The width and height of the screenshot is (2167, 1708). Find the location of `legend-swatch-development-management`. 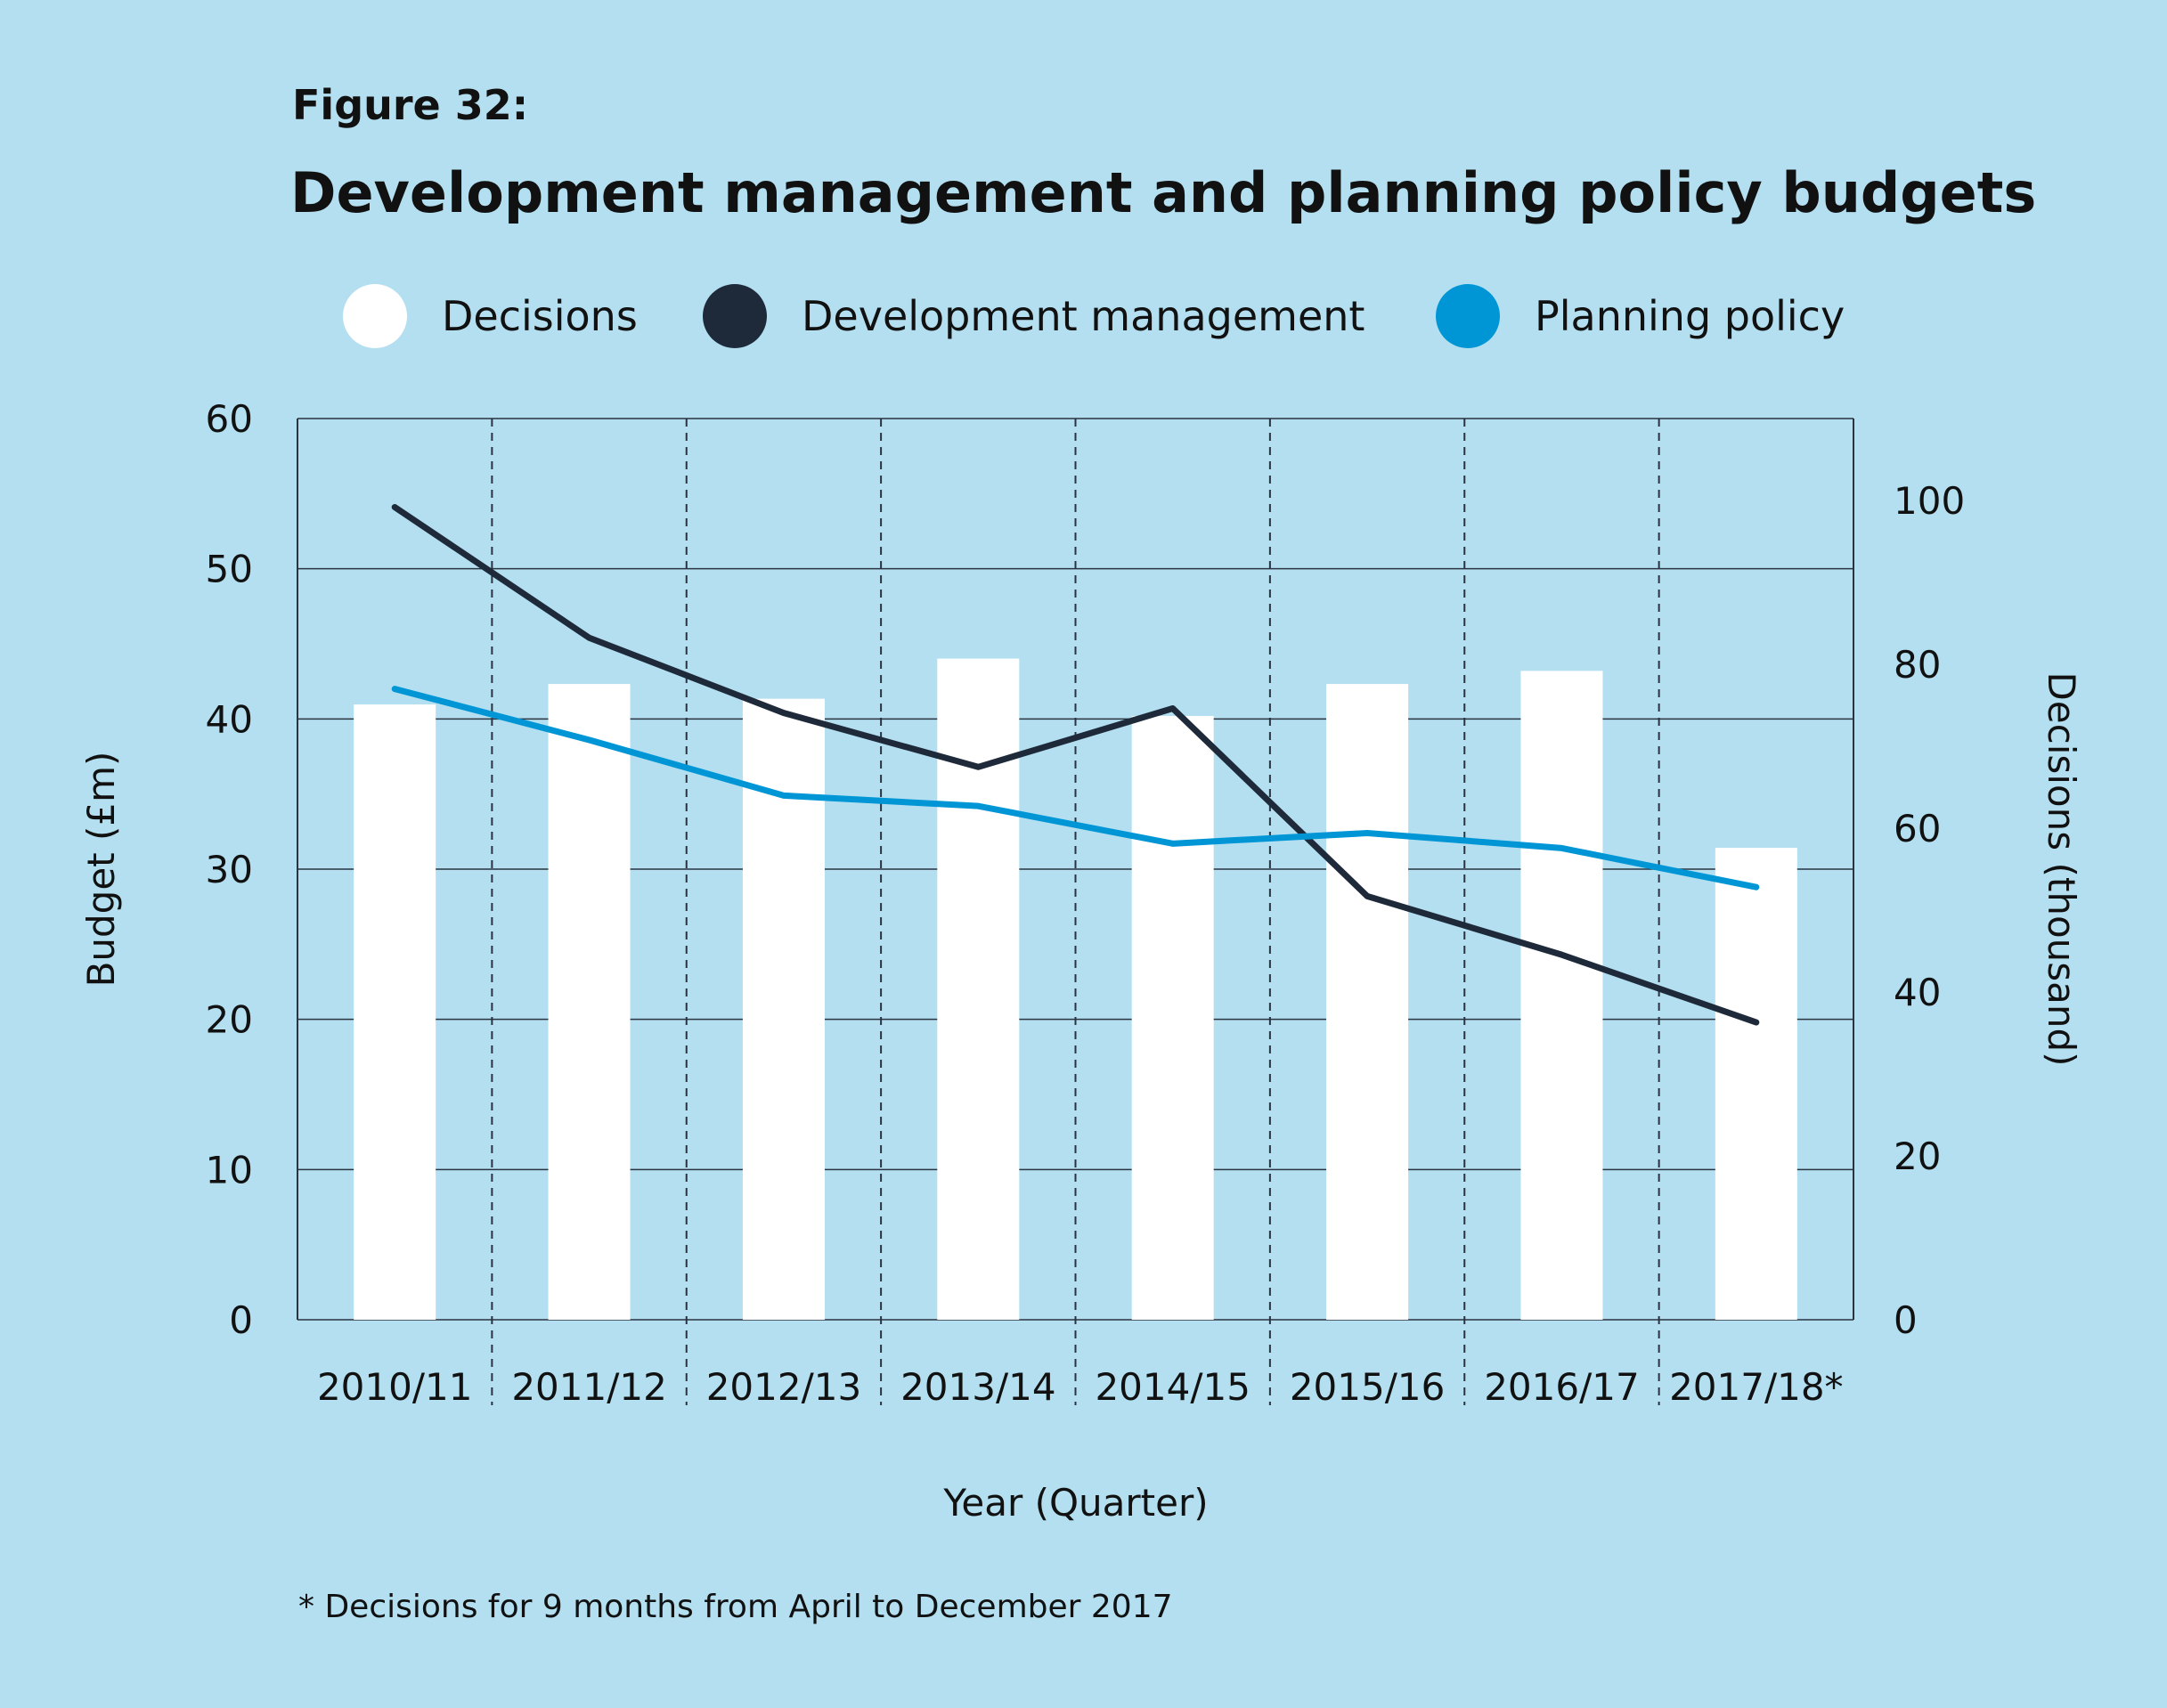

legend-swatch-development-management is located at coordinates (735, 316).